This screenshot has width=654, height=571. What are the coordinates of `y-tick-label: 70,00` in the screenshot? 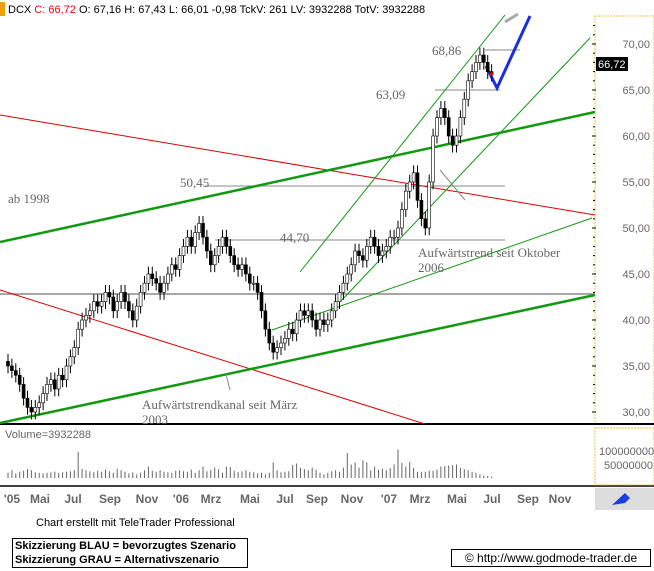 It's located at (636, 45).